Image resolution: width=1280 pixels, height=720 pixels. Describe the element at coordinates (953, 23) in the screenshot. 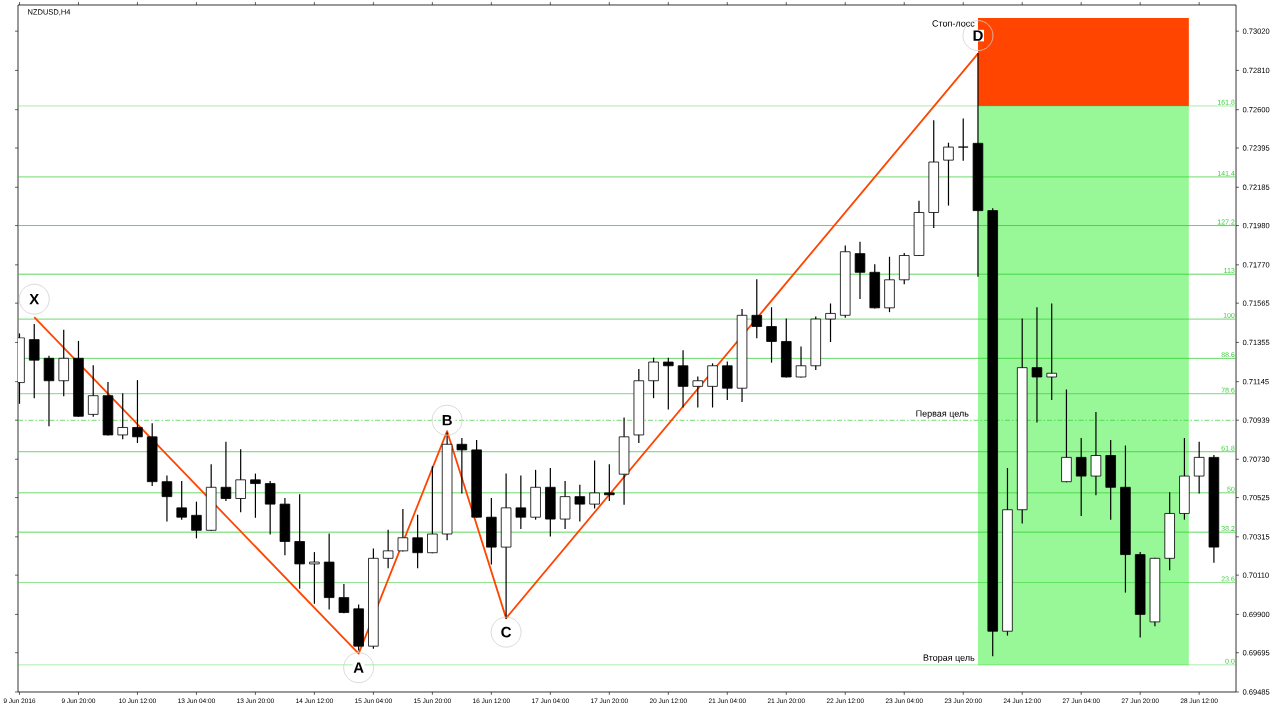

I see `band-label: Стоп-лосс` at that location.